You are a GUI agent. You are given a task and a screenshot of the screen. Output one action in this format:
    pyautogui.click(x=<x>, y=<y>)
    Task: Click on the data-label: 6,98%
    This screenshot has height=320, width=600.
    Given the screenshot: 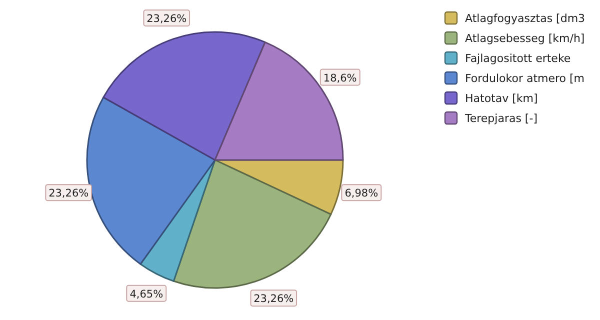 What is the action you would take?
    pyautogui.click(x=361, y=194)
    